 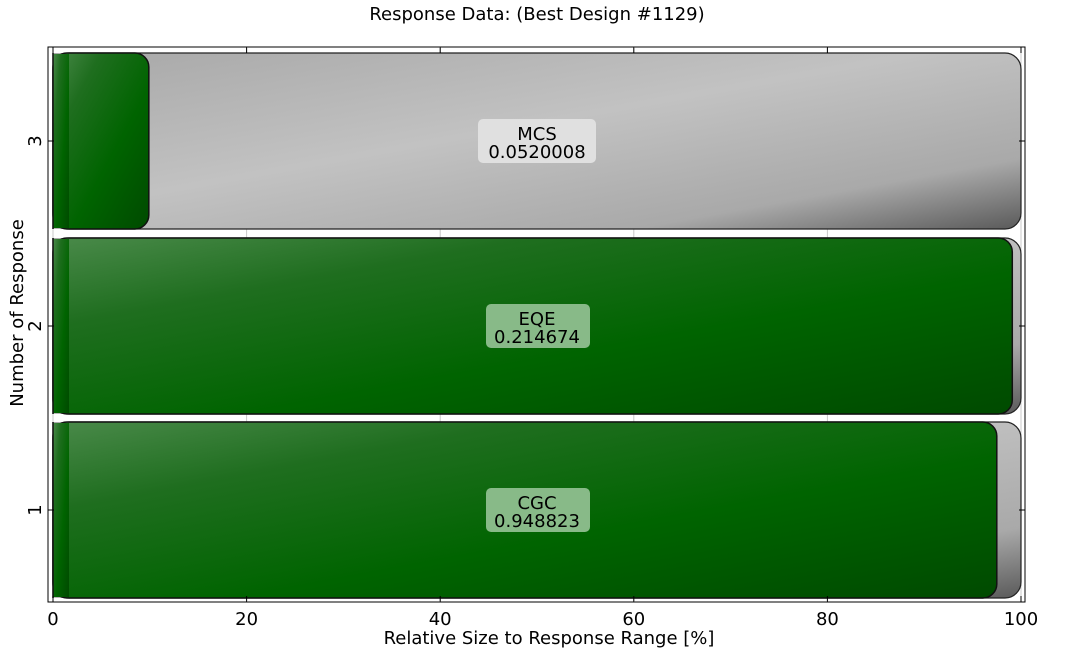 I want to click on y-tick-label: 2, so click(x=35, y=325).